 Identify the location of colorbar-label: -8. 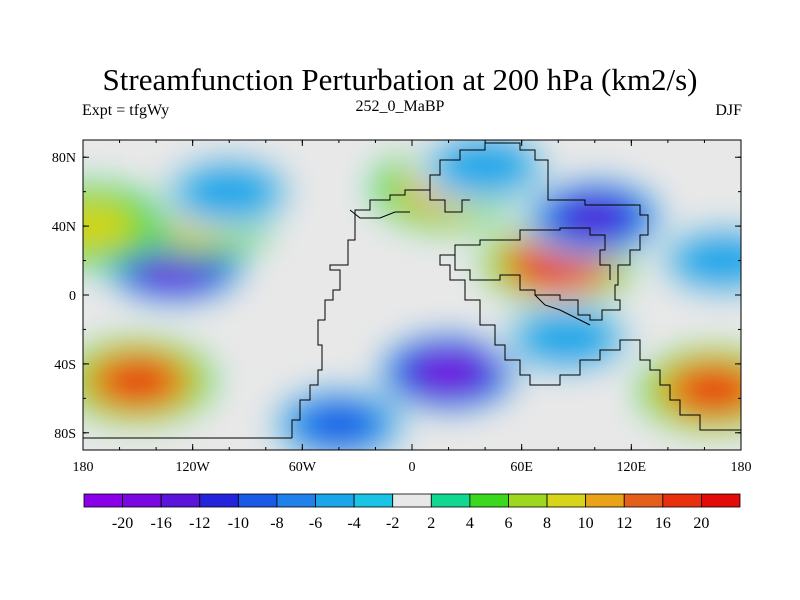
(276, 523).